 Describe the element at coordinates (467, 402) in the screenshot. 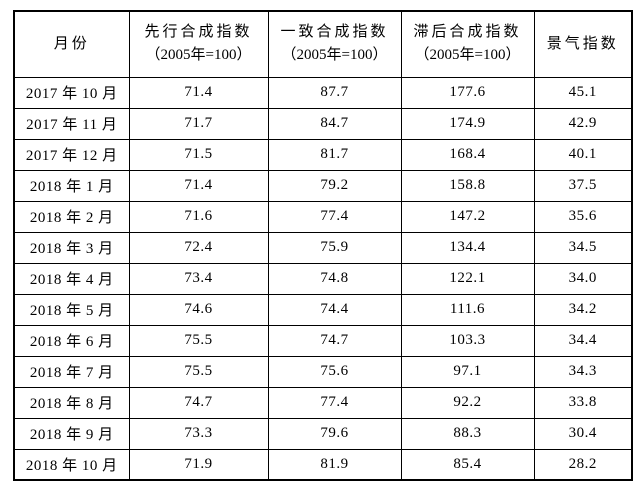

I see `value-cell: 92.2` at that location.